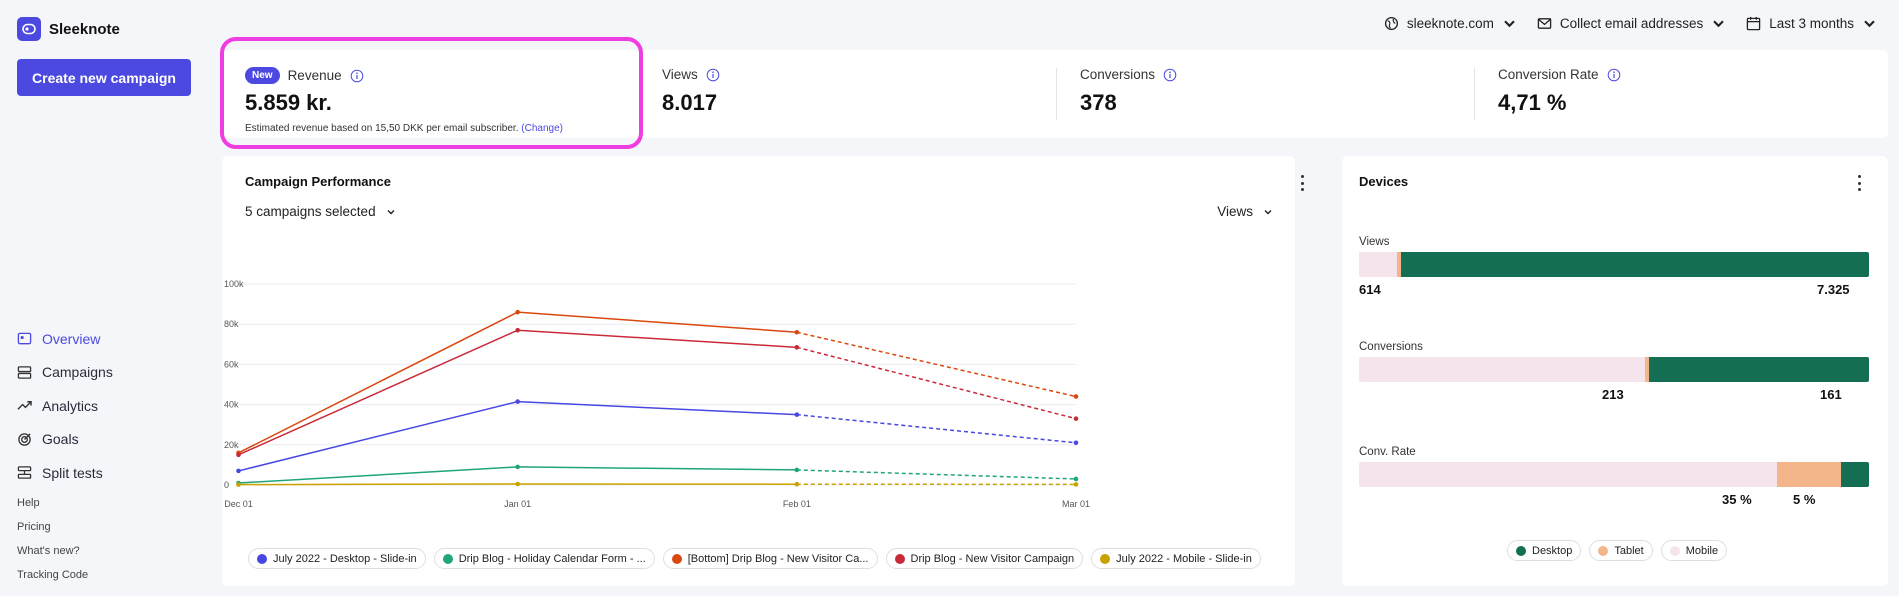  Describe the element at coordinates (24, 405) in the screenshot. I see `analytics-icon` at that location.